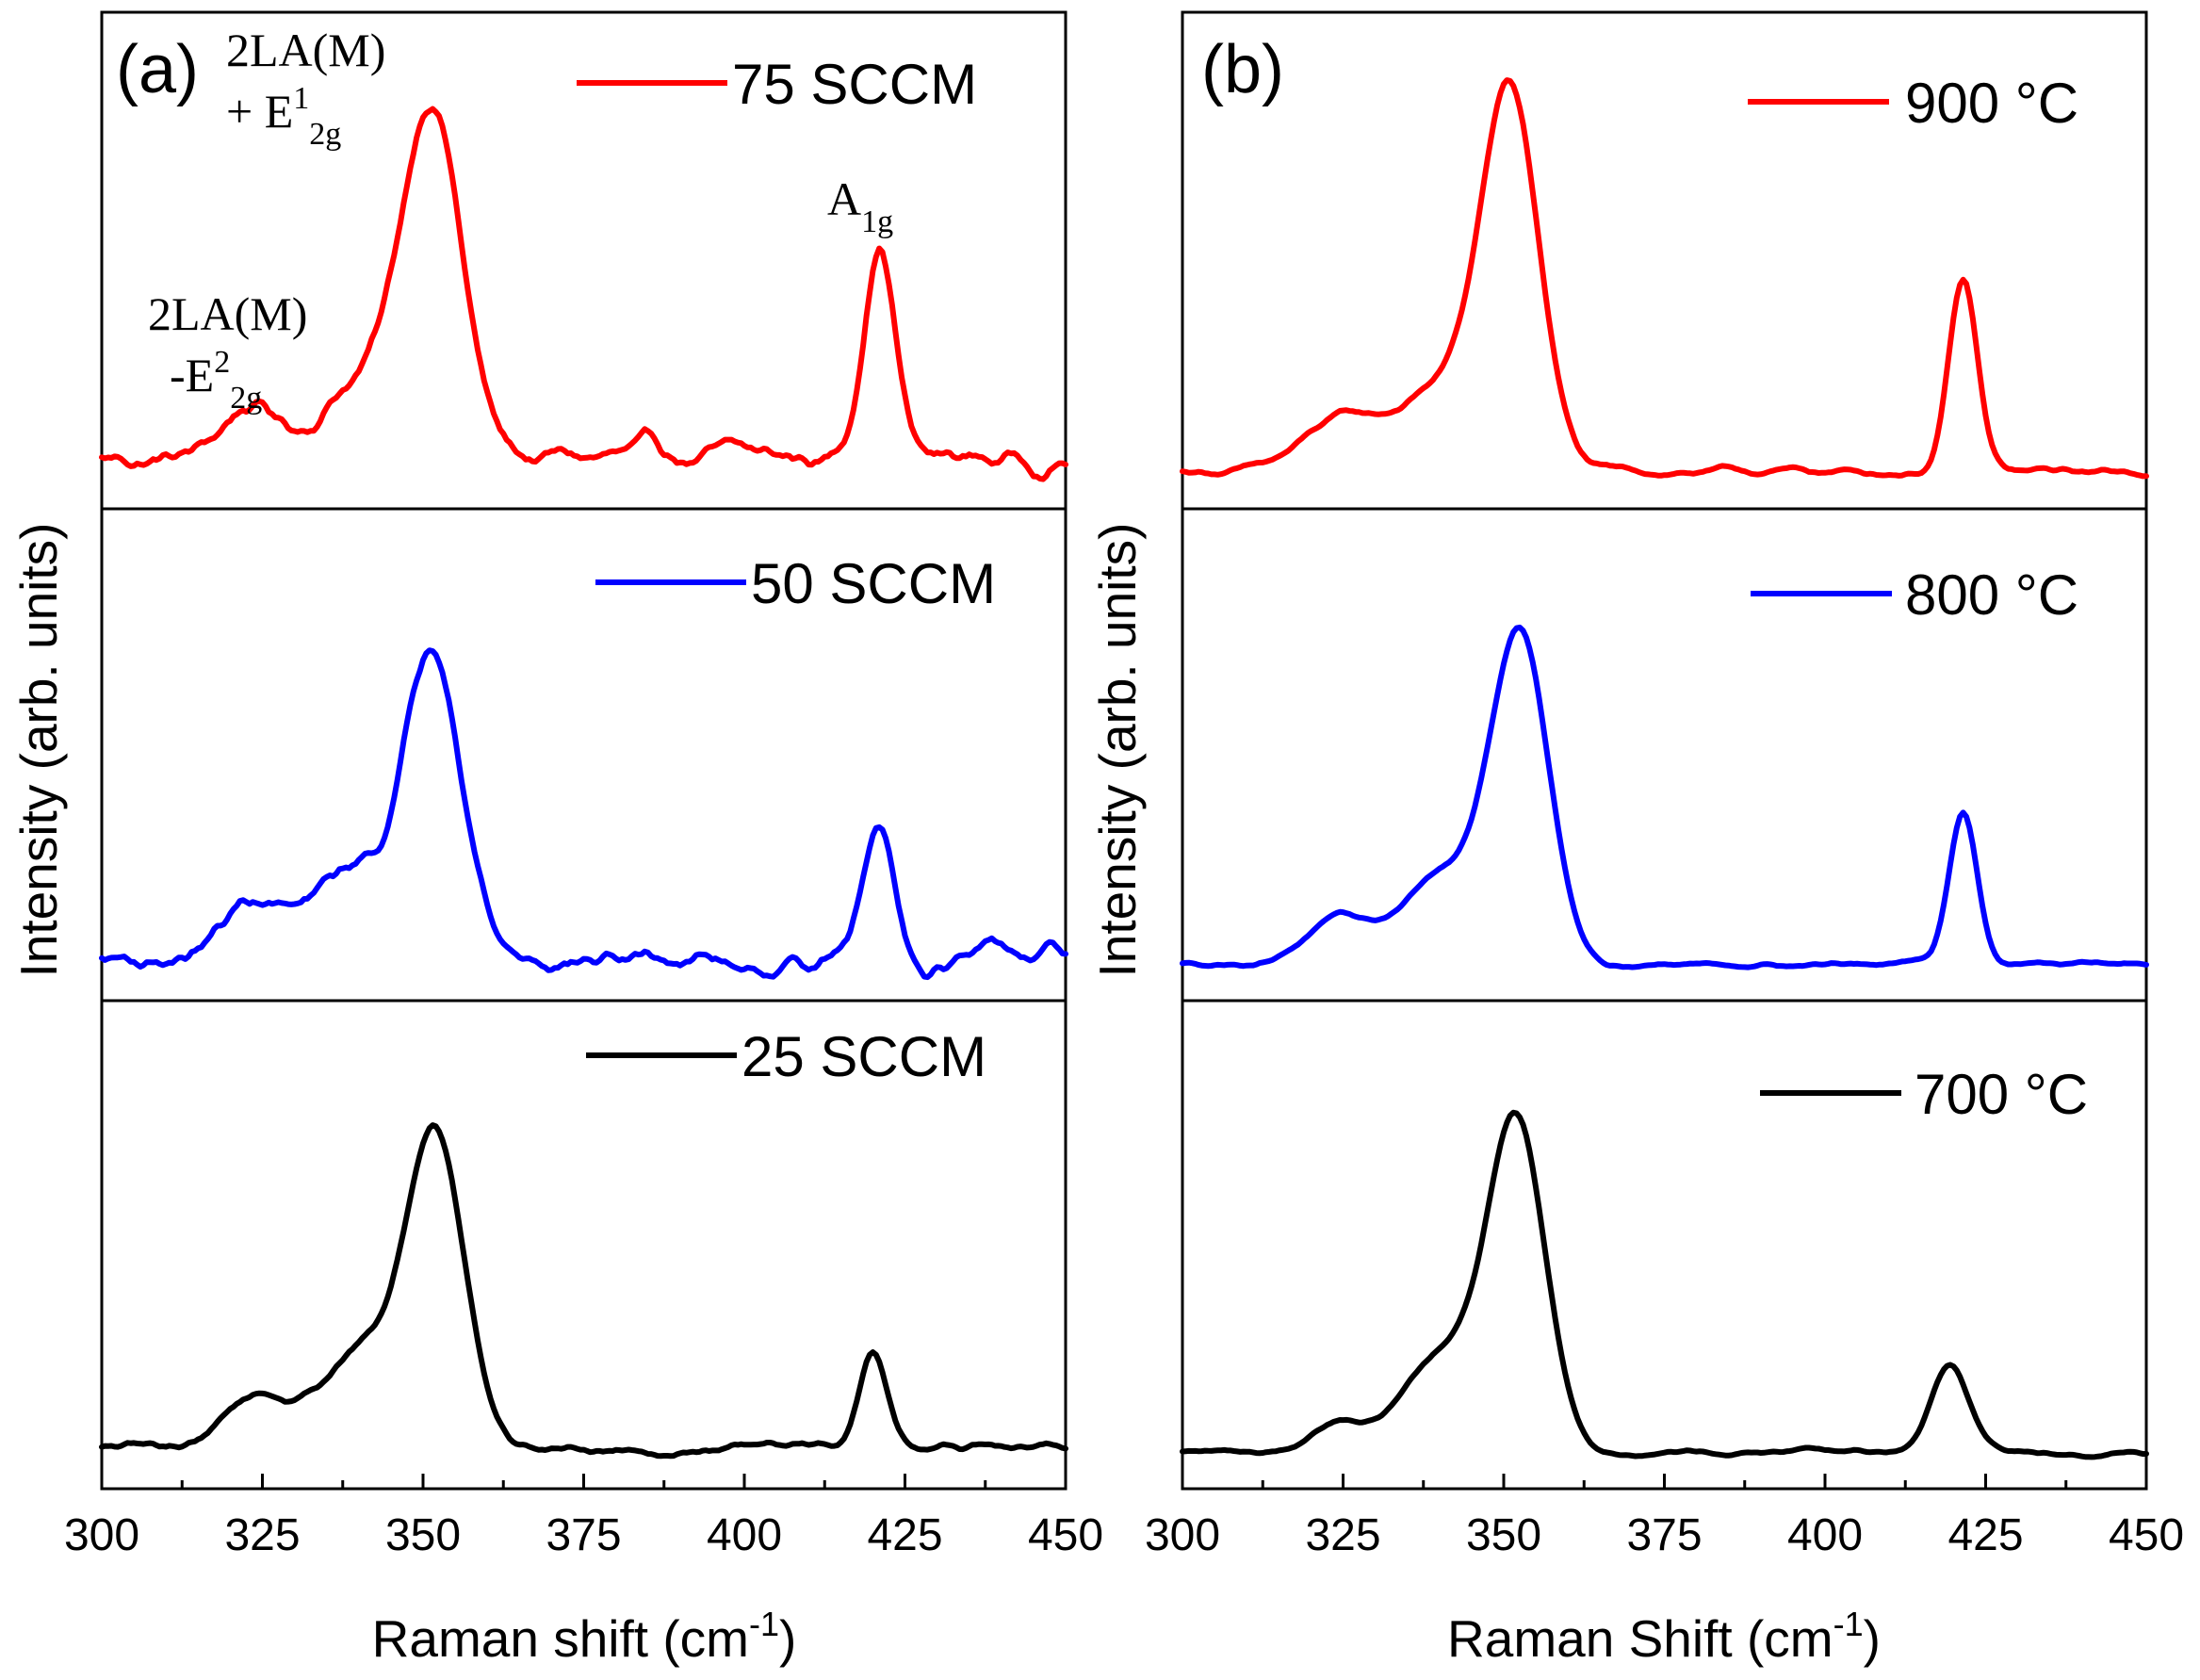 The width and height of the screenshot is (2200, 1680). I want to click on annotation-1-line2: + E12g, so click(283, 116).